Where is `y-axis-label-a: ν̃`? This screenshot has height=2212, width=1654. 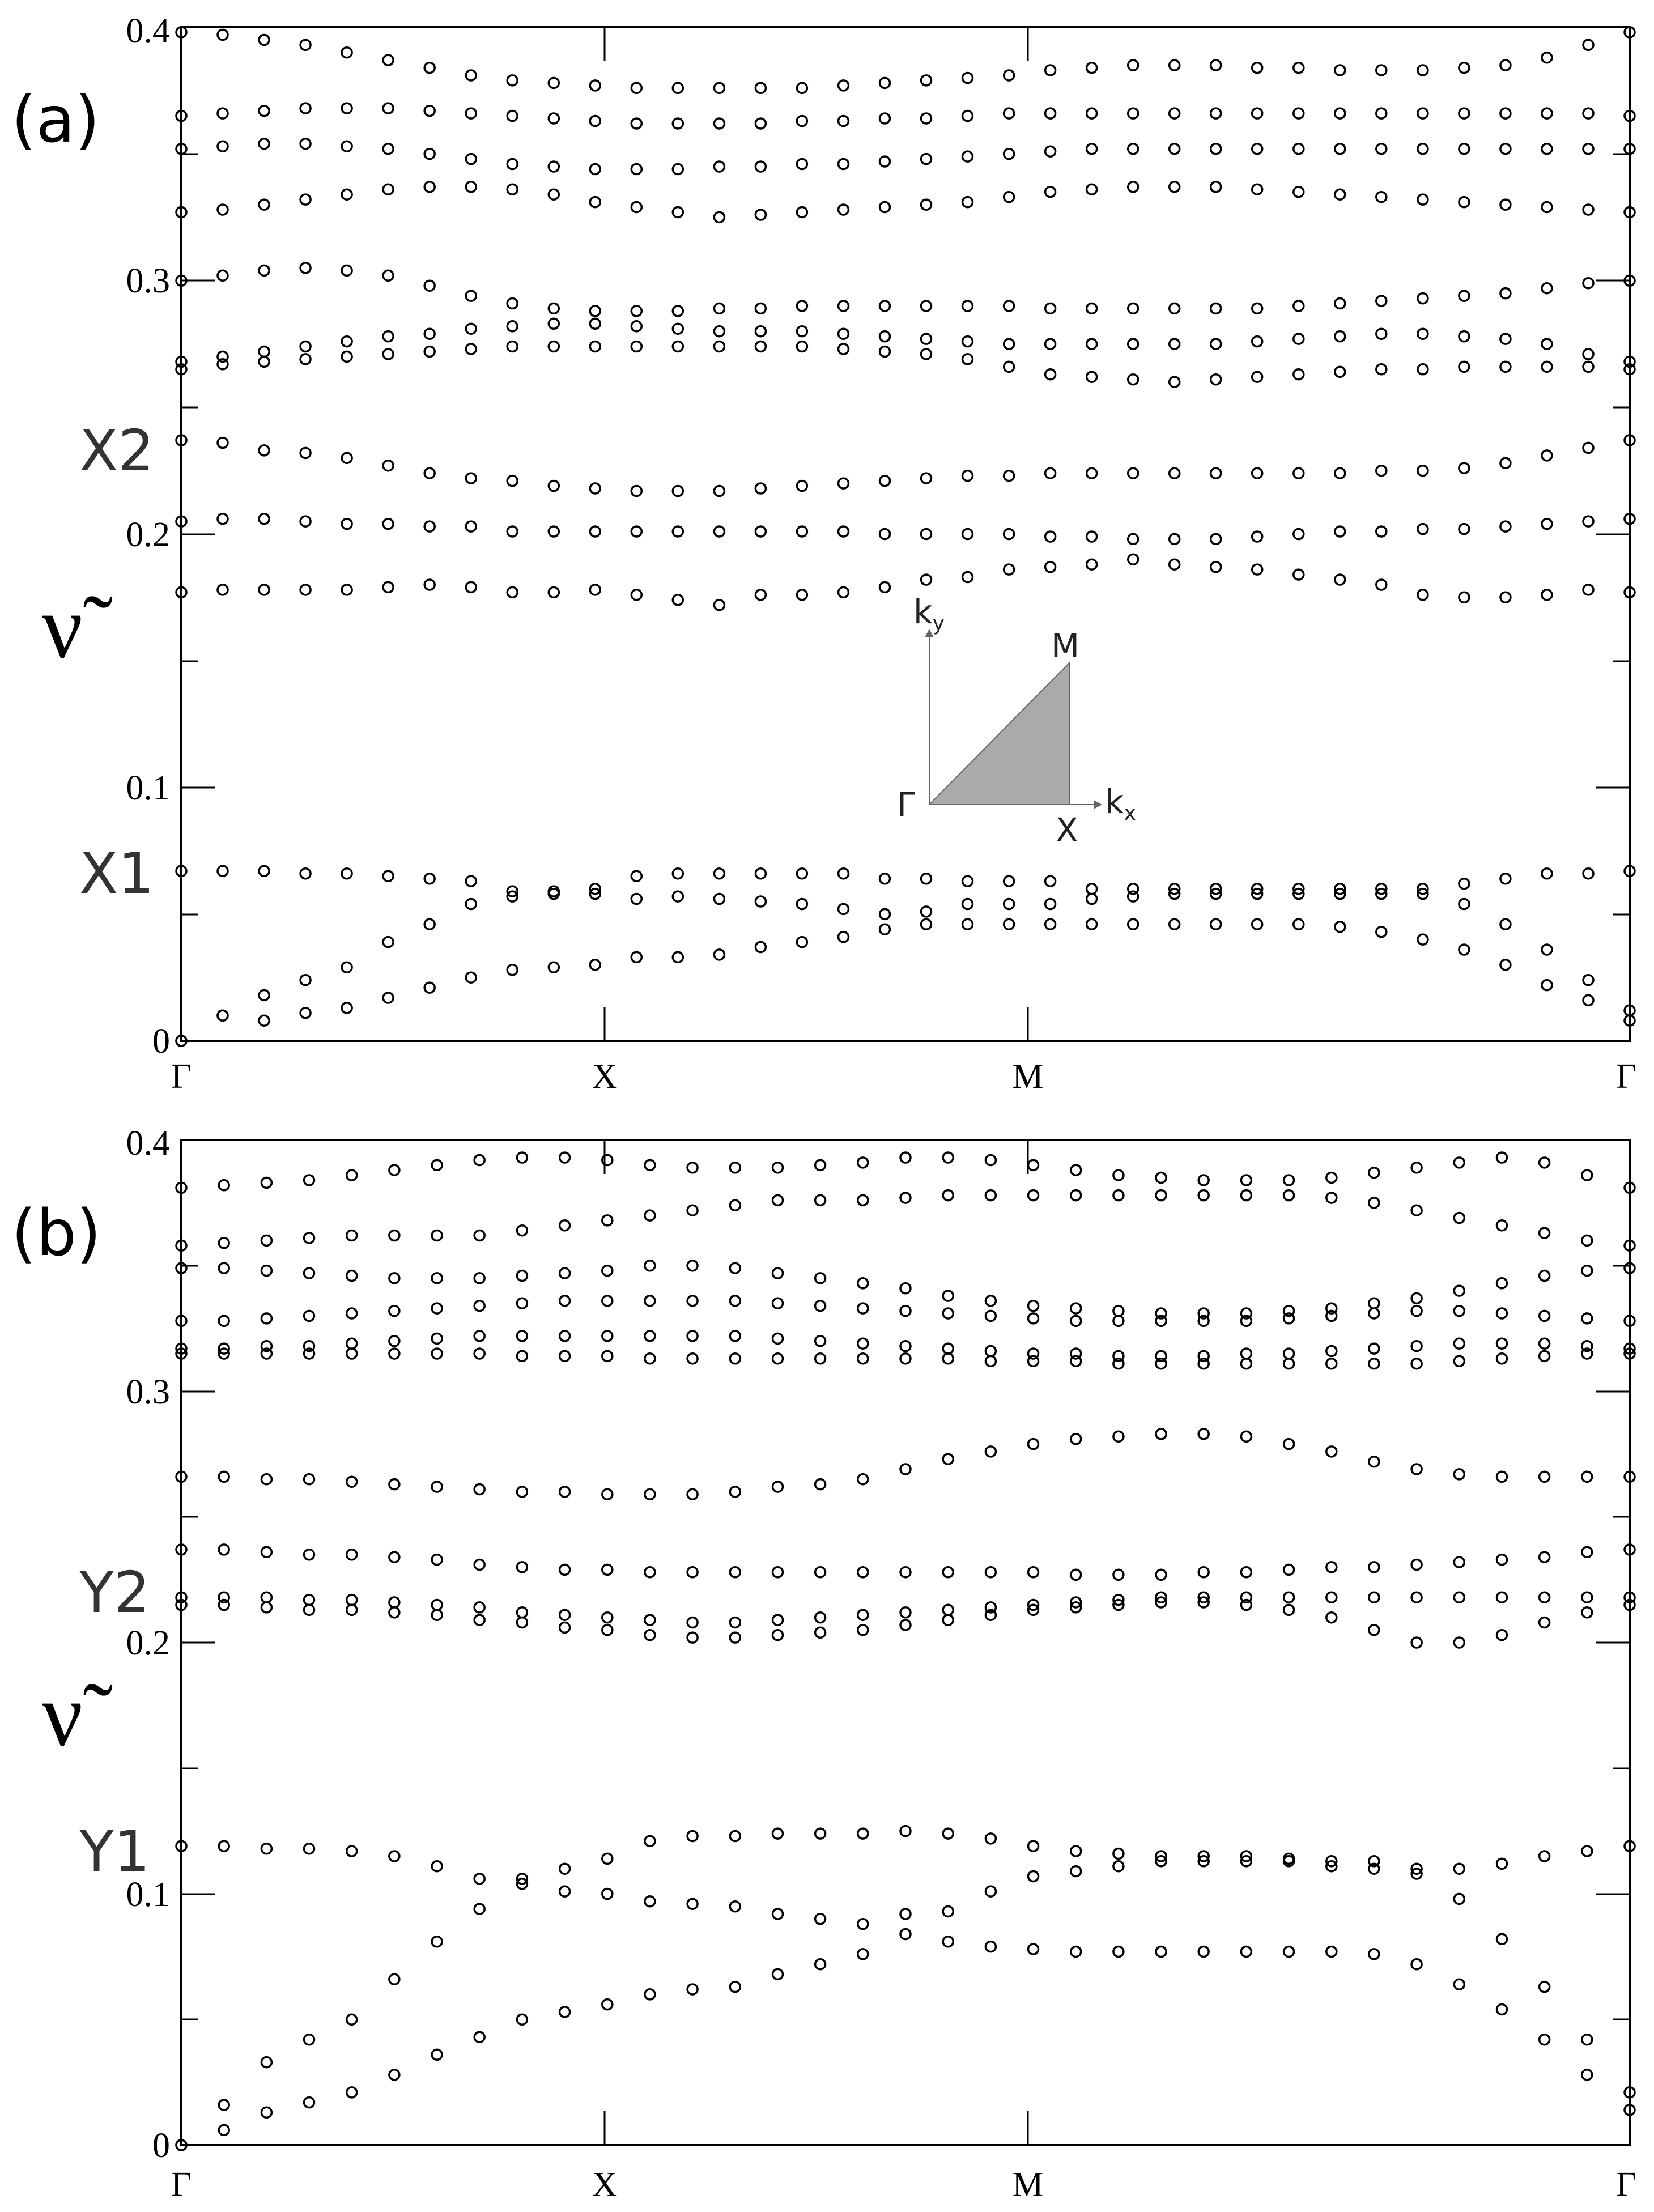 y-axis-label-a: ν̃ is located at coordinates (77, 626).